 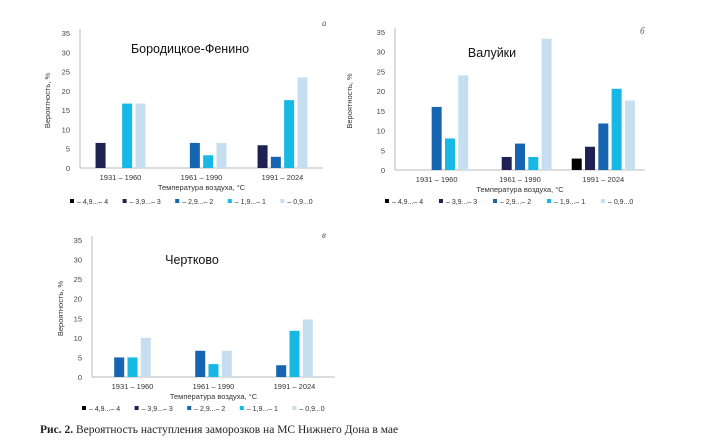 I want to click on panel-letter: в, so click(x=324, y=235).